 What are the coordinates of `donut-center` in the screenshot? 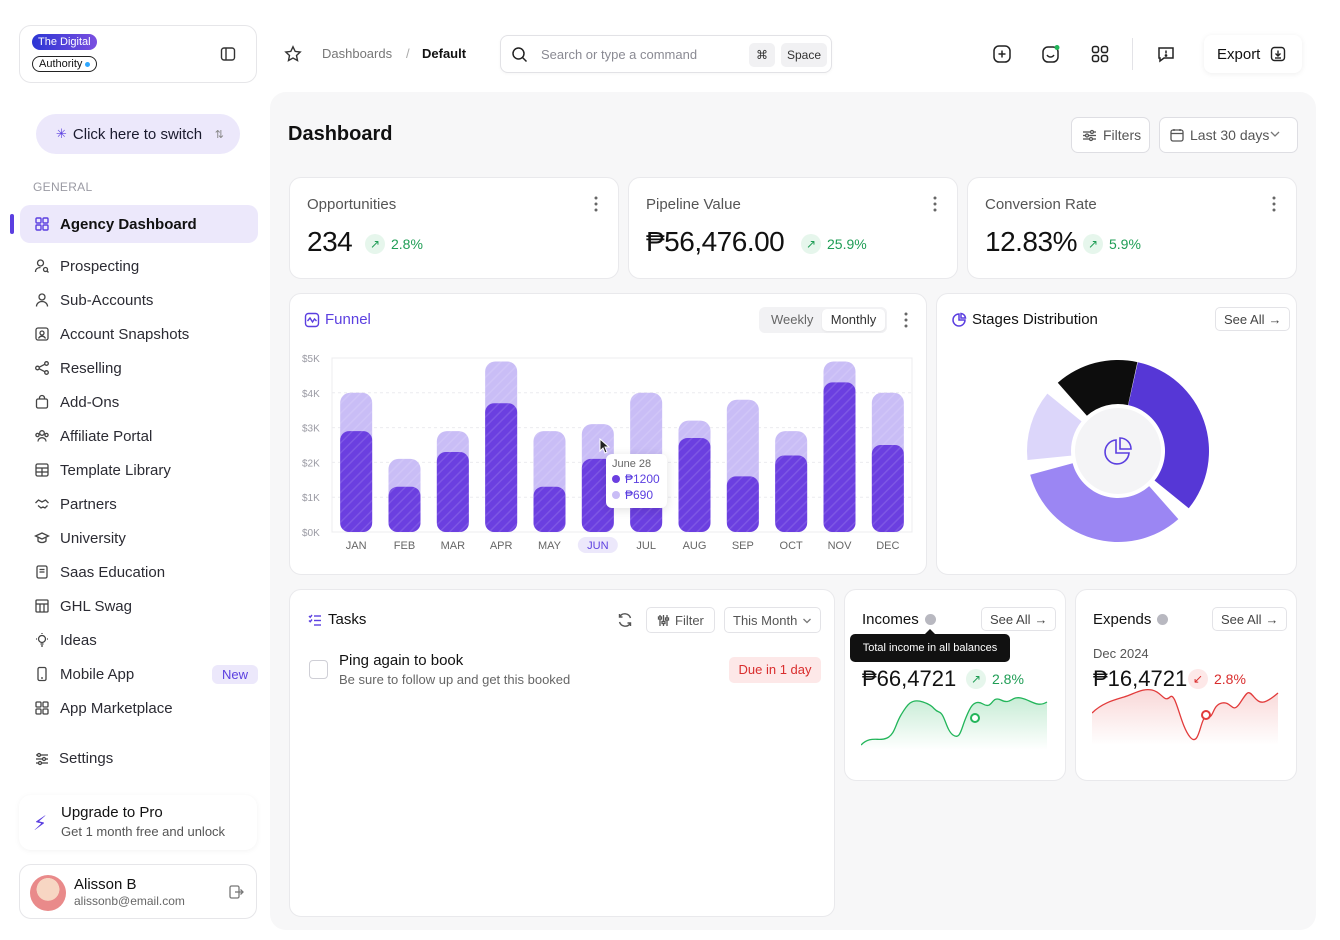 It's located at (1118, 451).